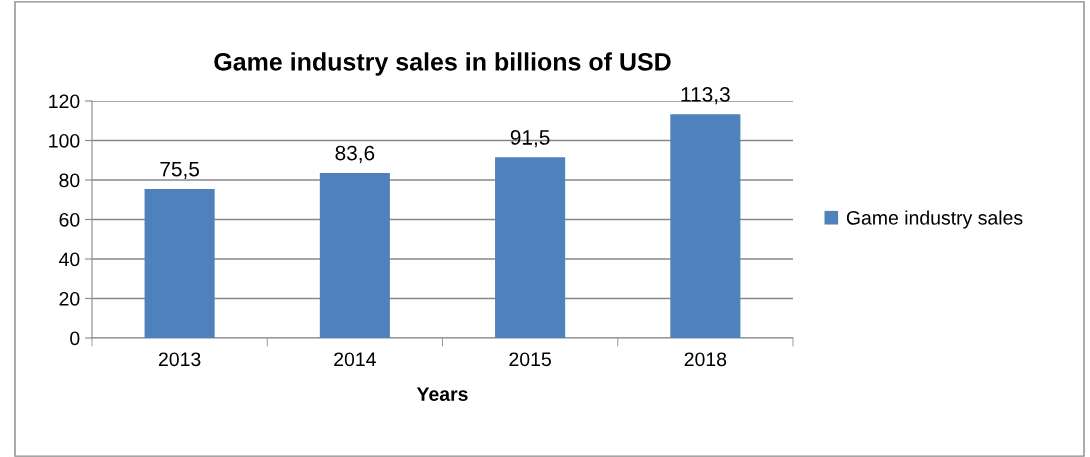  I want to click on data-label: 75,5, so click(180, 170).